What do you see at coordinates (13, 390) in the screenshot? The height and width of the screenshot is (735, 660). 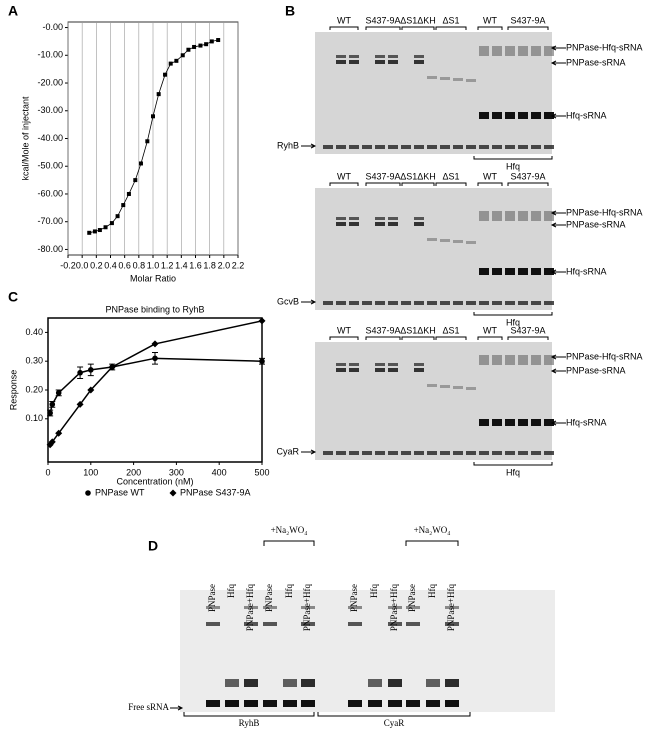 I see `y-axis-label: Response` at bounding box center [13, 390].